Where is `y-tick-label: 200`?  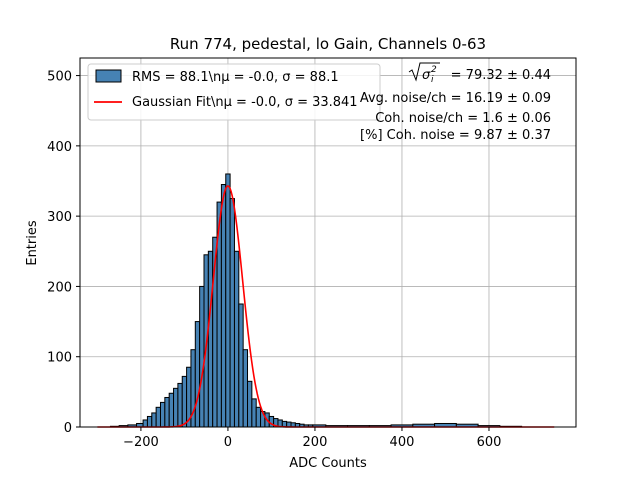
y-tick-label: 200 is located at coordinates (59, 287).